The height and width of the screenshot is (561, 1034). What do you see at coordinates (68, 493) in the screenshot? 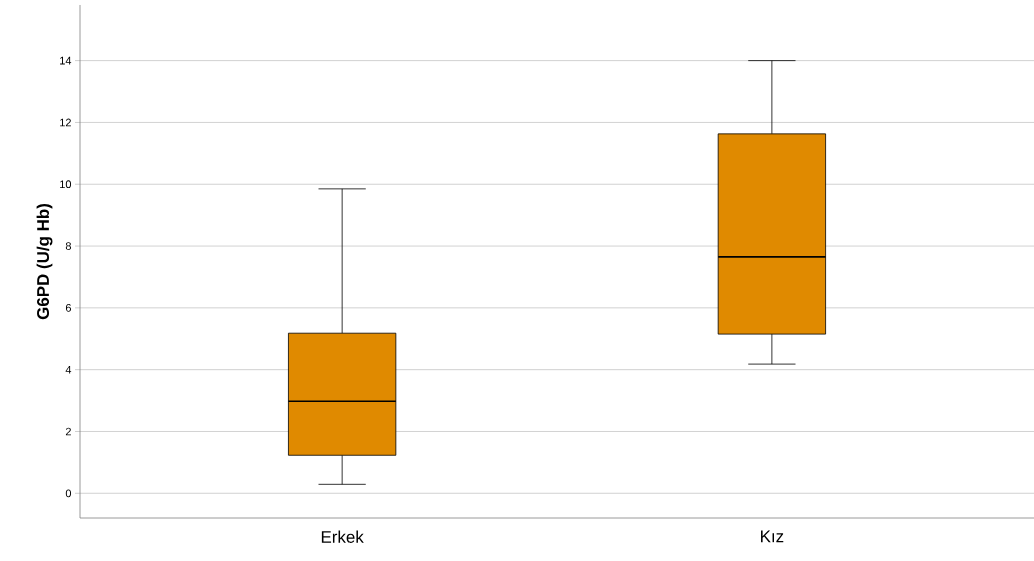
I see `y-tick-label: 0` at bounding box center [68, 493].